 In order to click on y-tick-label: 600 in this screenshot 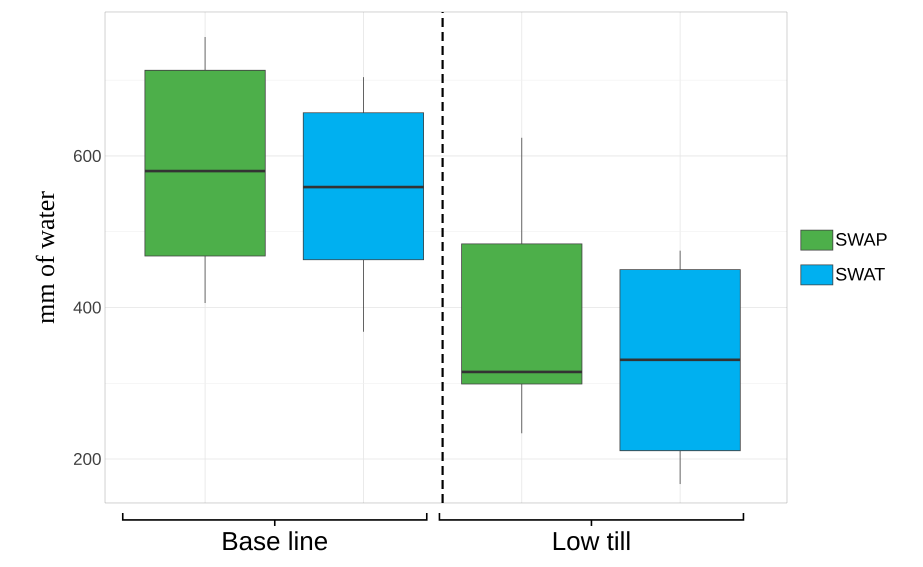, I will do `click(87, 156)`.